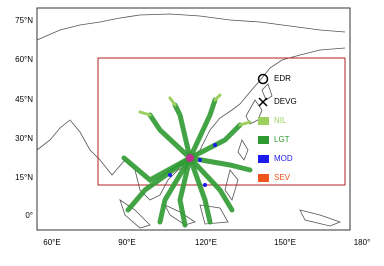  What do you see at coordinates (282, 139) in the screenshot?
I see `legend-label: LGT` at bounding box center [282, 139].